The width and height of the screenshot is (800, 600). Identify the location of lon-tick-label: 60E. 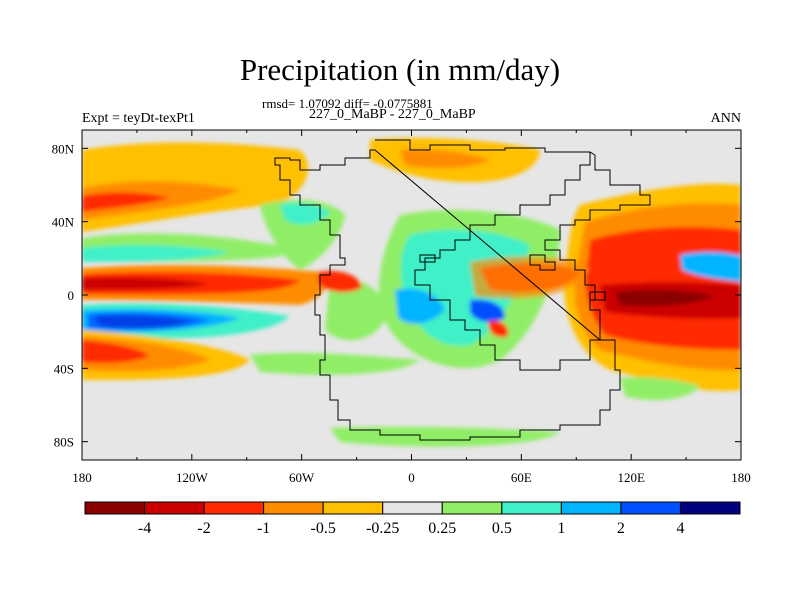
(521, 477).